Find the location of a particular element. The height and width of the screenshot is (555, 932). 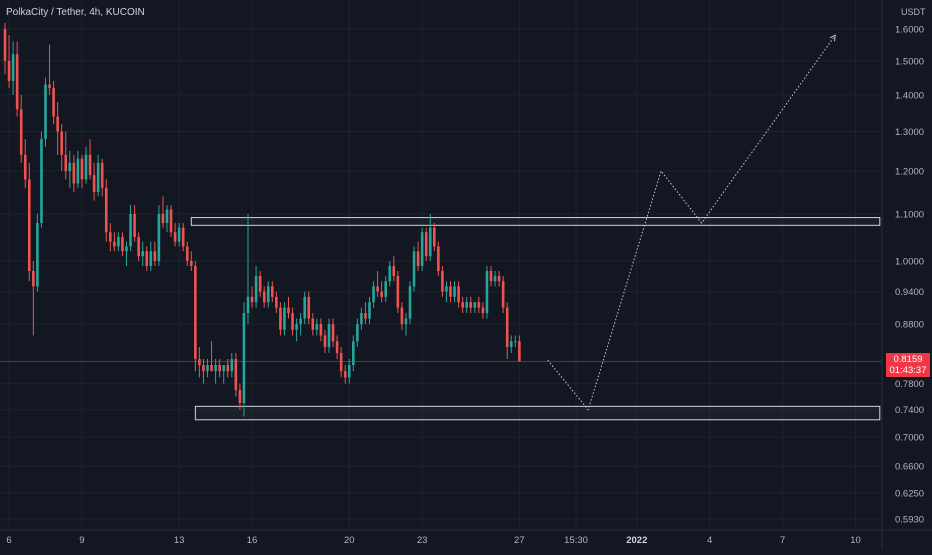

price-tick-label: 1.0000 is located at coordinates (909, 262).